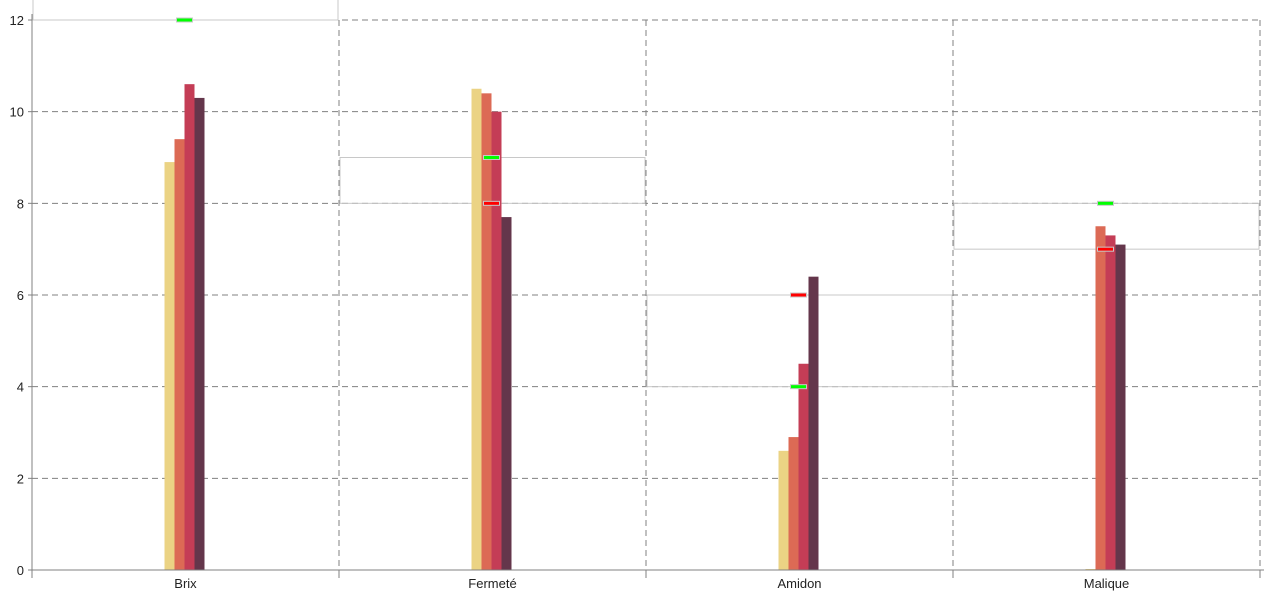 This screenshot has width=1280, height=605. What do you see at coordinates (17, 112) in the screenshot?
I see `y-tick-label: 10` at bounding box center [17, 112].